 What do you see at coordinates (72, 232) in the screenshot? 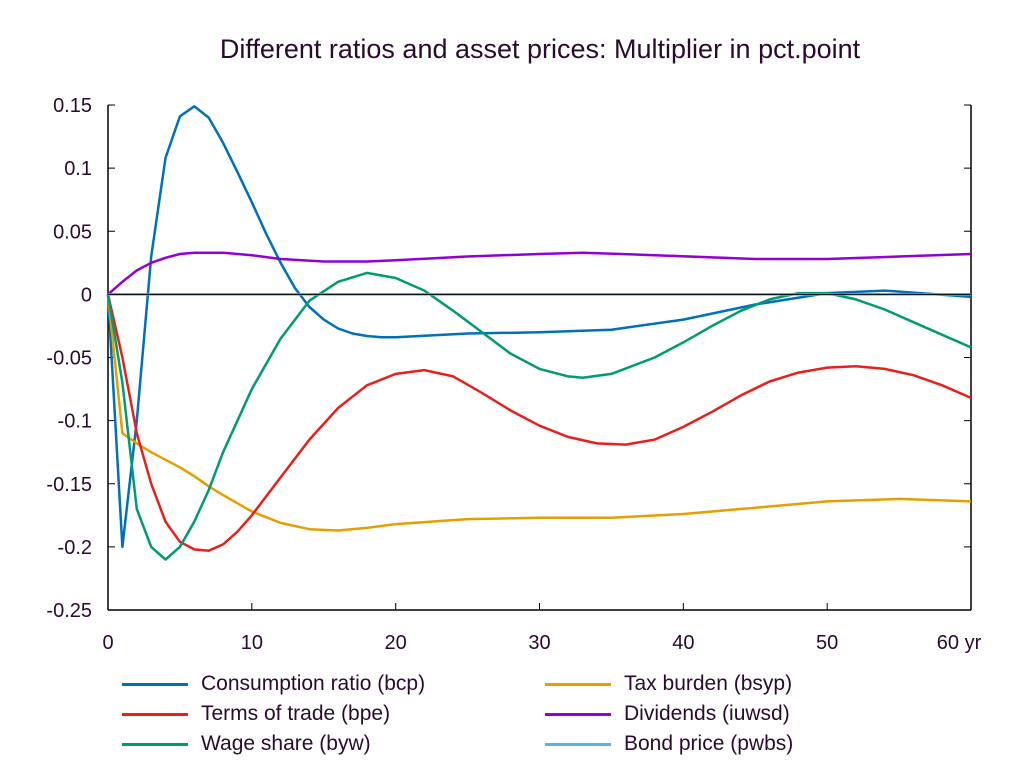
I see `y-tick-label: 0.05` at bounding box center [72, 232].